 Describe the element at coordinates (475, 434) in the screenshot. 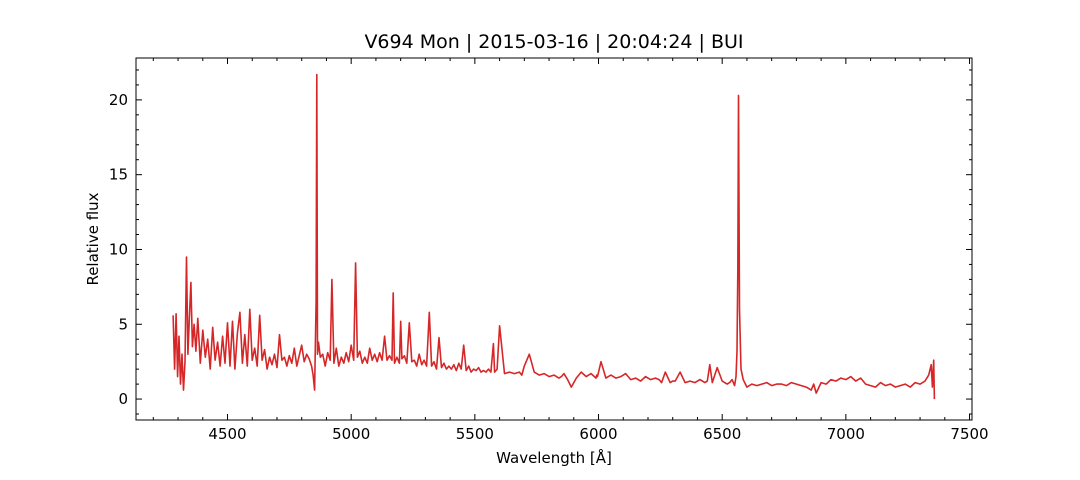

I see `x-tick-label: 5500` at that location.